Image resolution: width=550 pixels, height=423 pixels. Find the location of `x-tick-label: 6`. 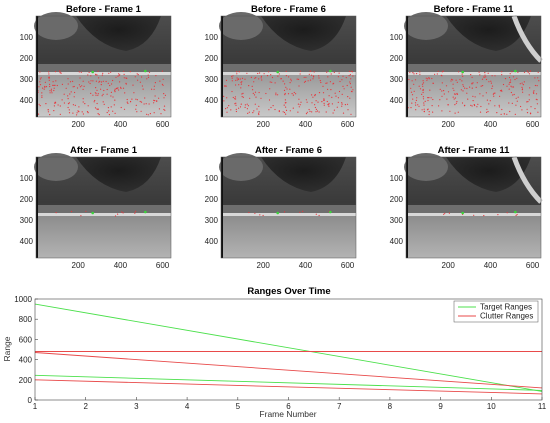

x-tick-label: 6 is located at coordinates (288, 406).